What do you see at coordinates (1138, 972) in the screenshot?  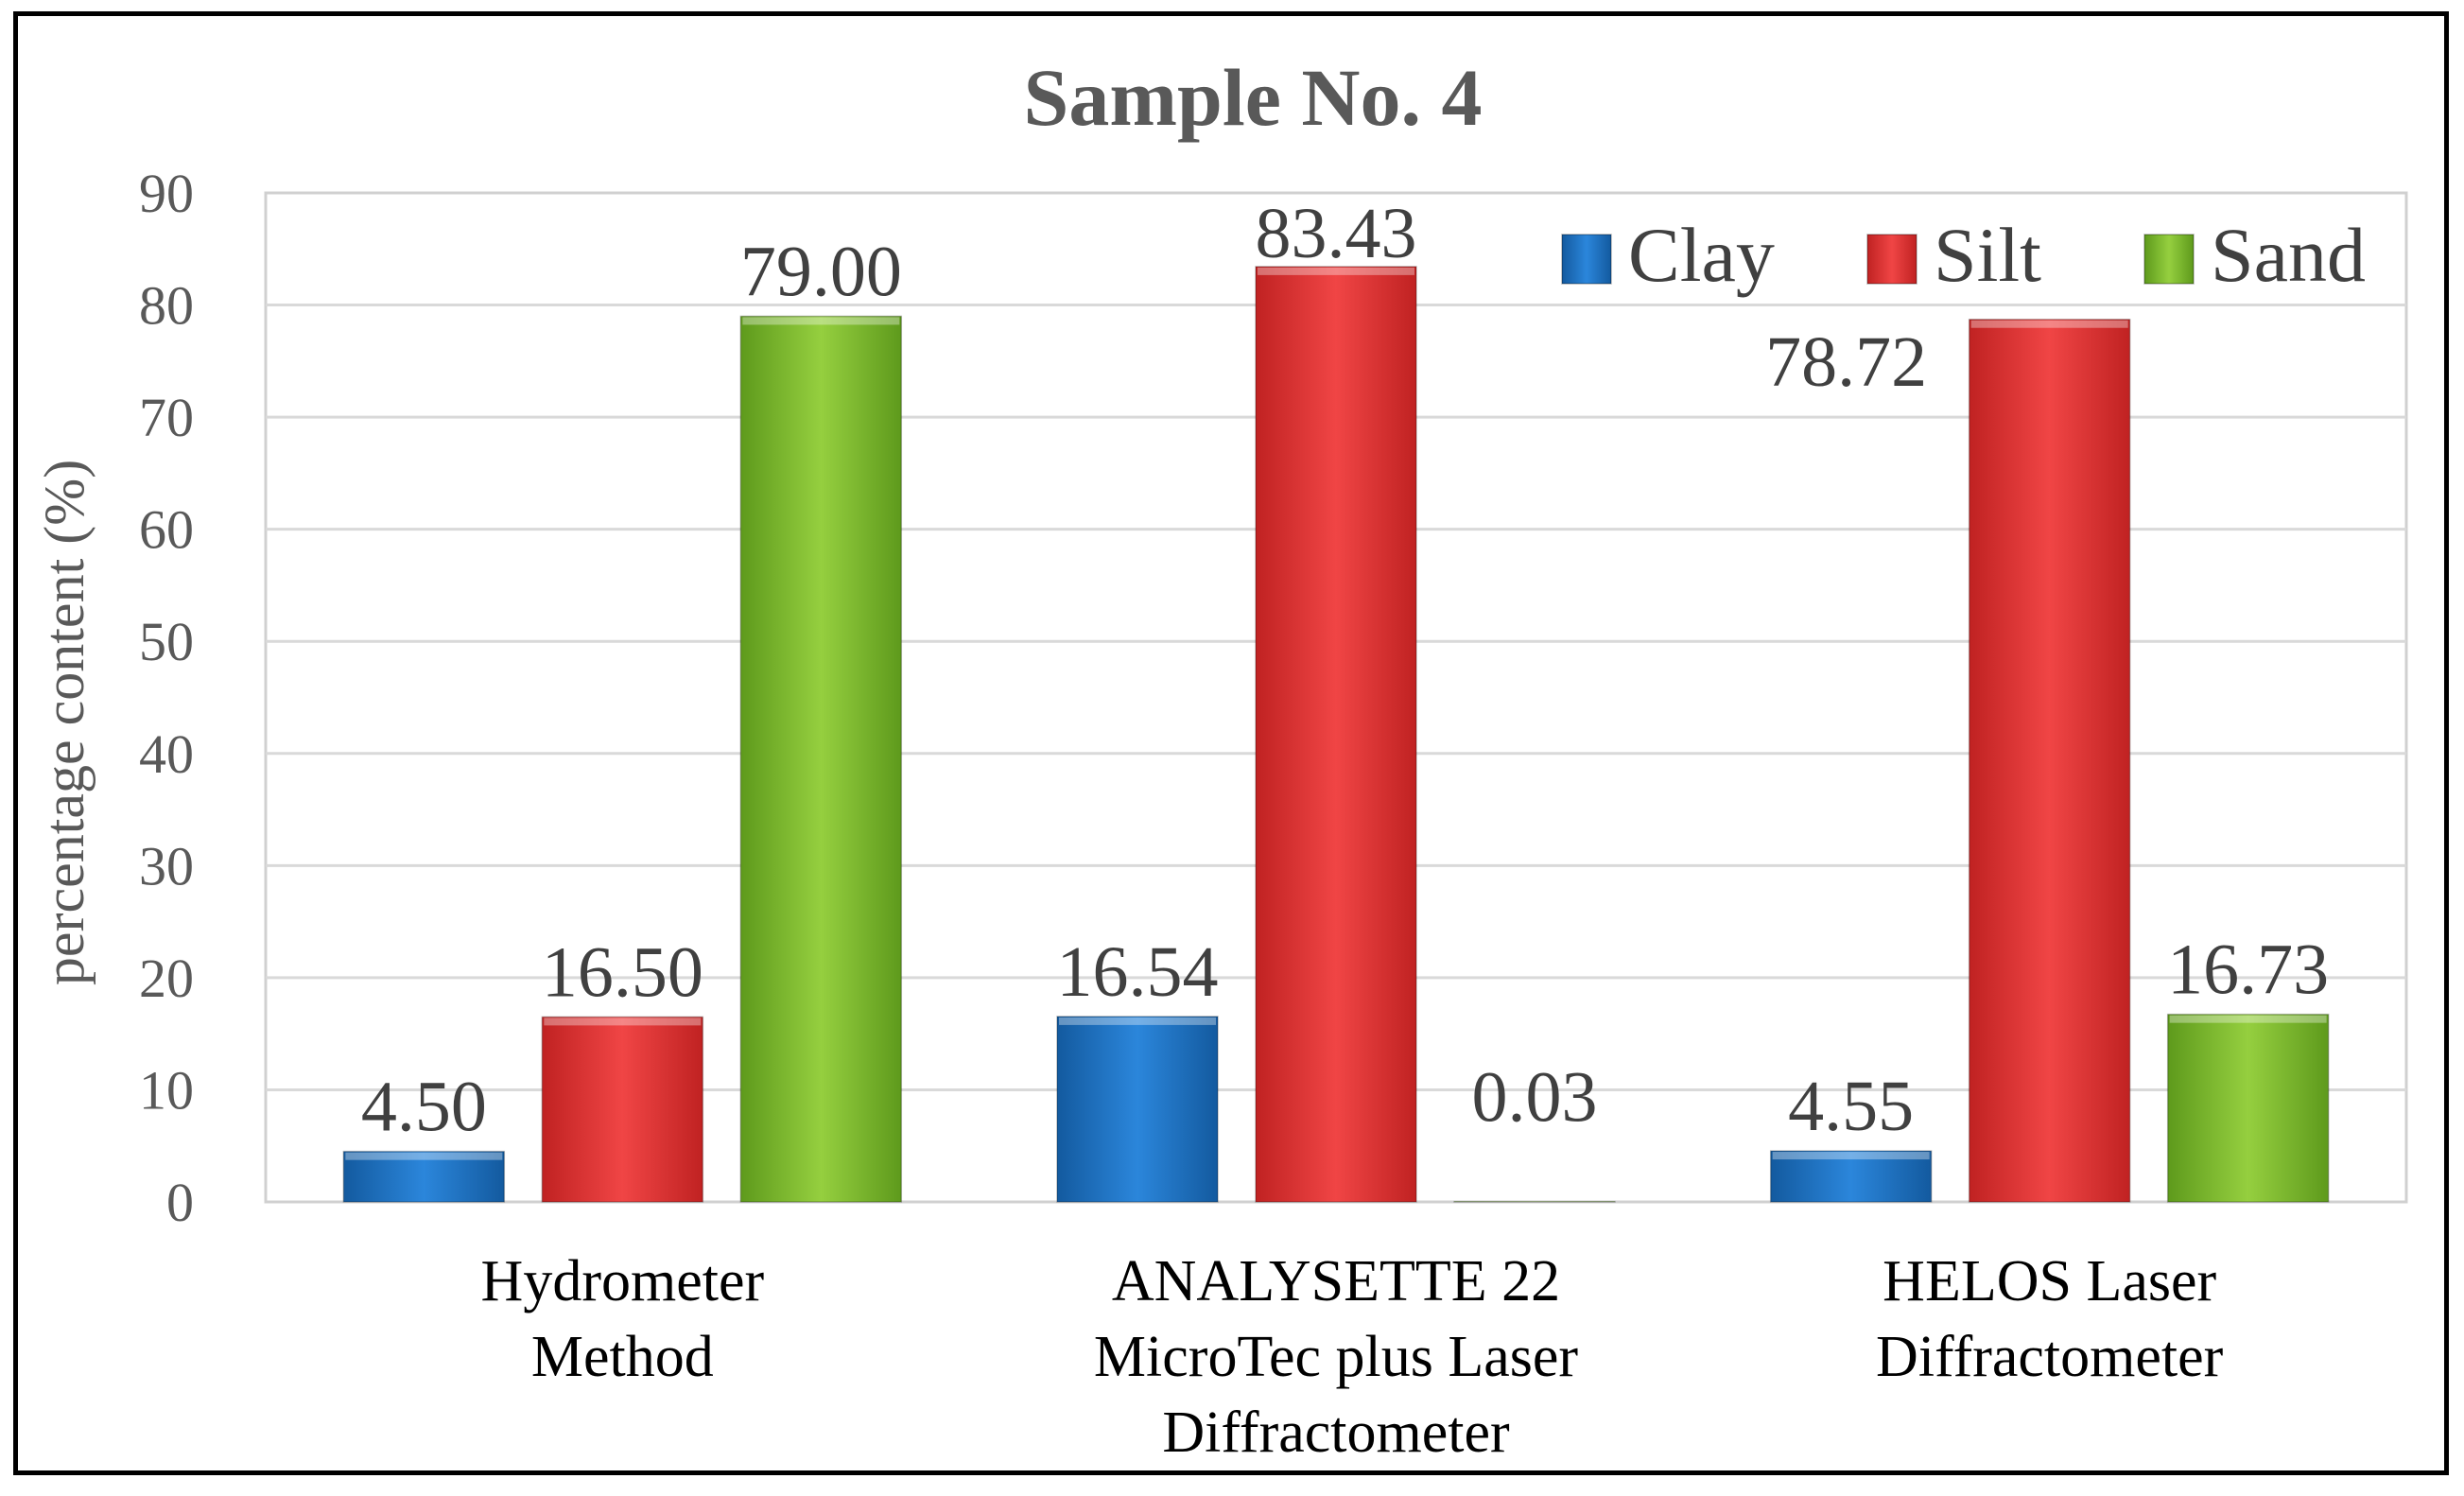 I see `data-label: 16.54` at bounding box center [1138, 972].